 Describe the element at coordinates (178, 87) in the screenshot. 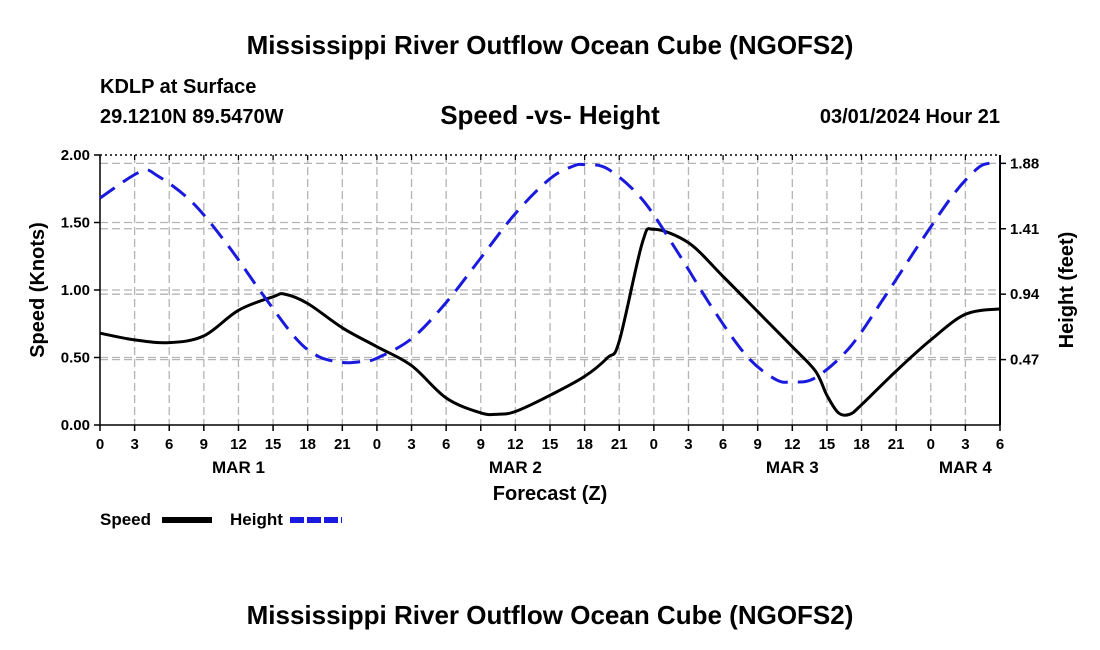

I see `station-label: KDLP at Surface` at that location.